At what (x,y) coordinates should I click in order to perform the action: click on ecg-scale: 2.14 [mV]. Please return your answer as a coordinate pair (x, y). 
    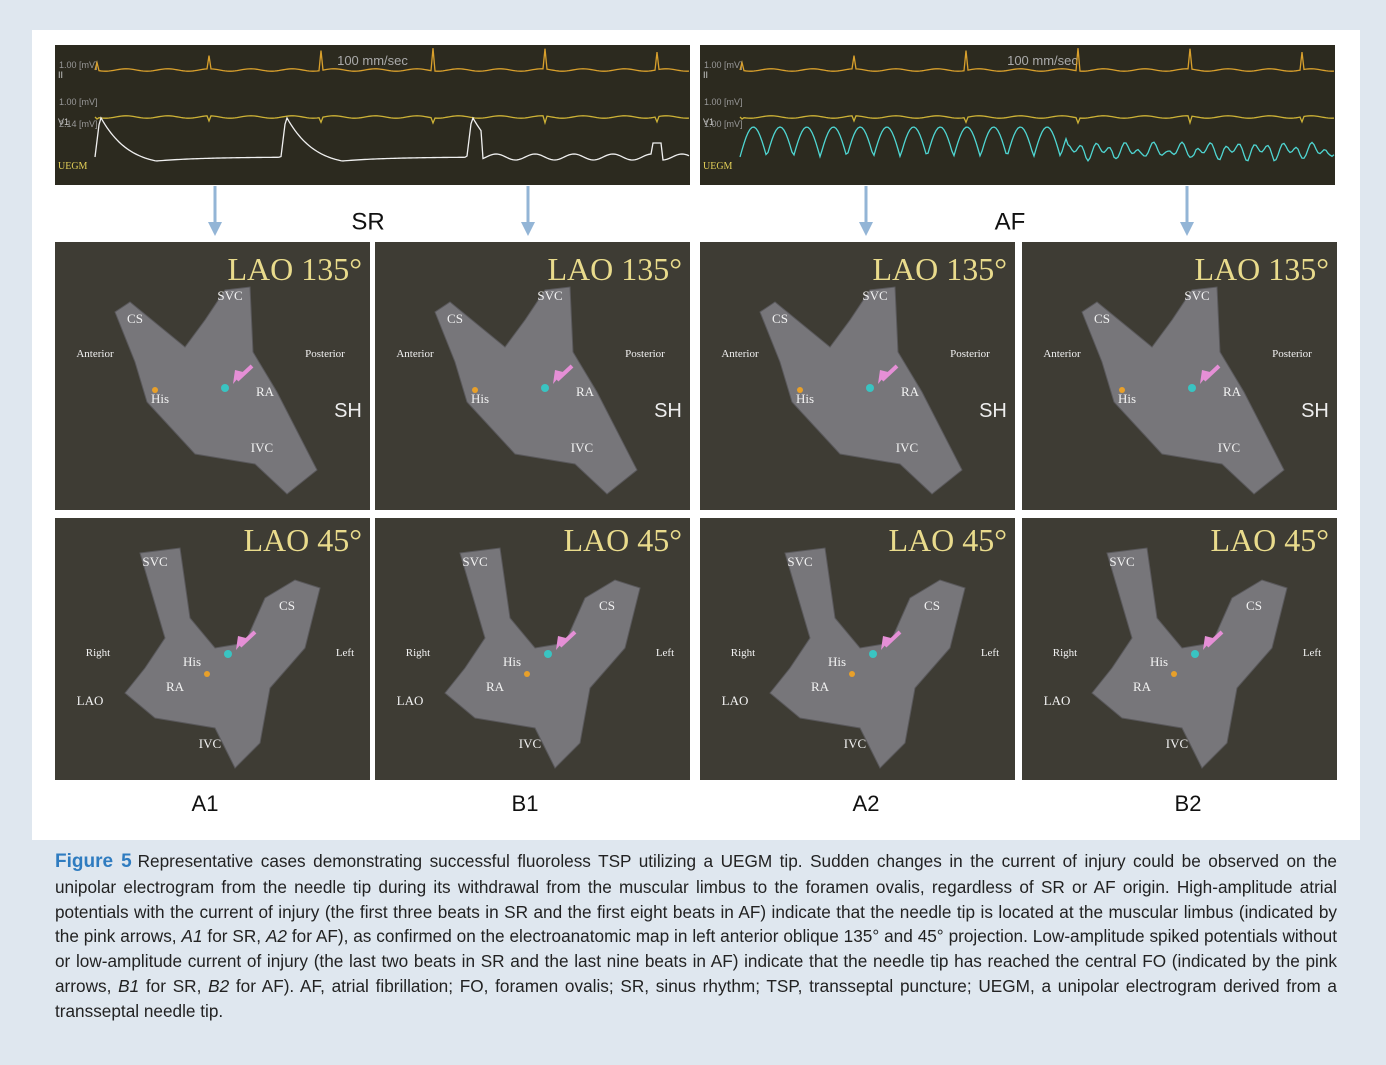
    Looking at the image, I should click on (78, 124).